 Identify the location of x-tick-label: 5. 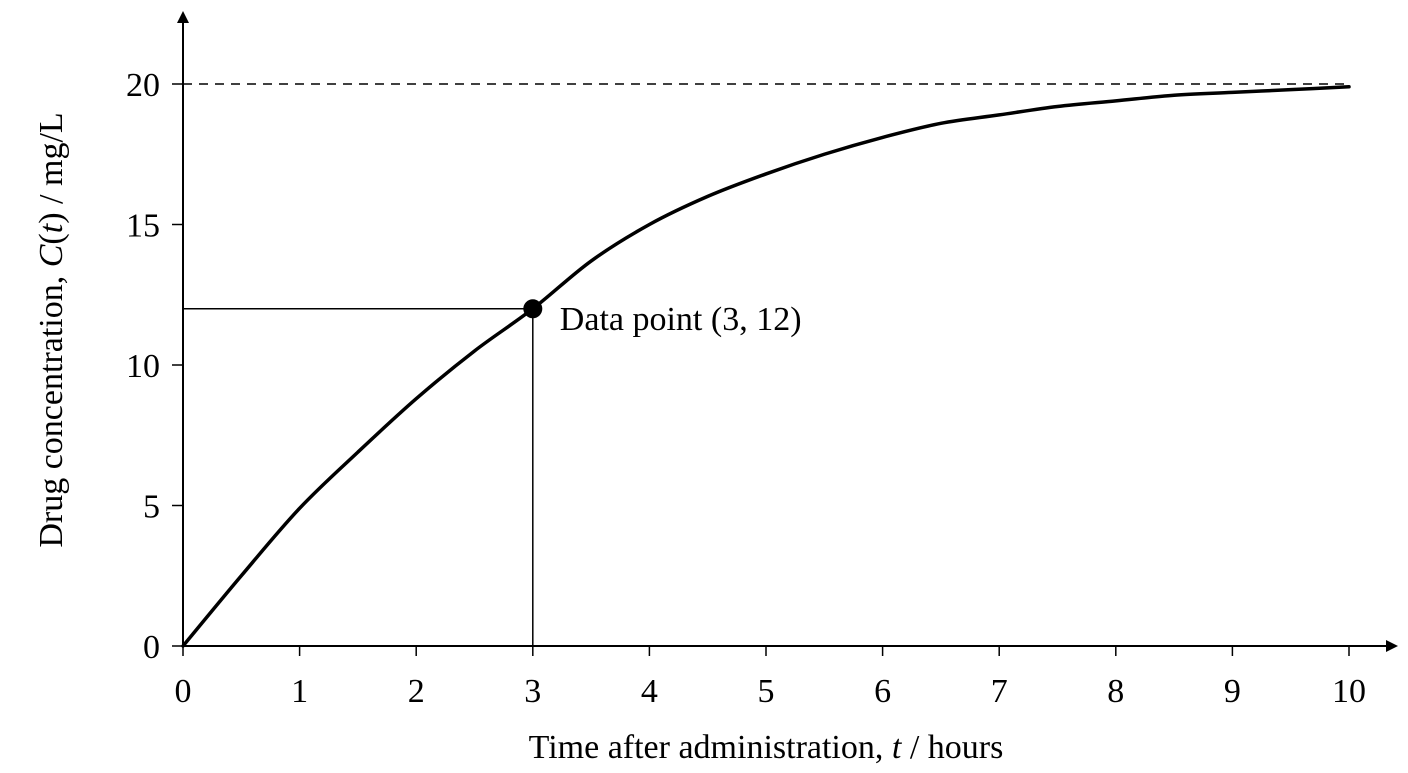
(766, 691).